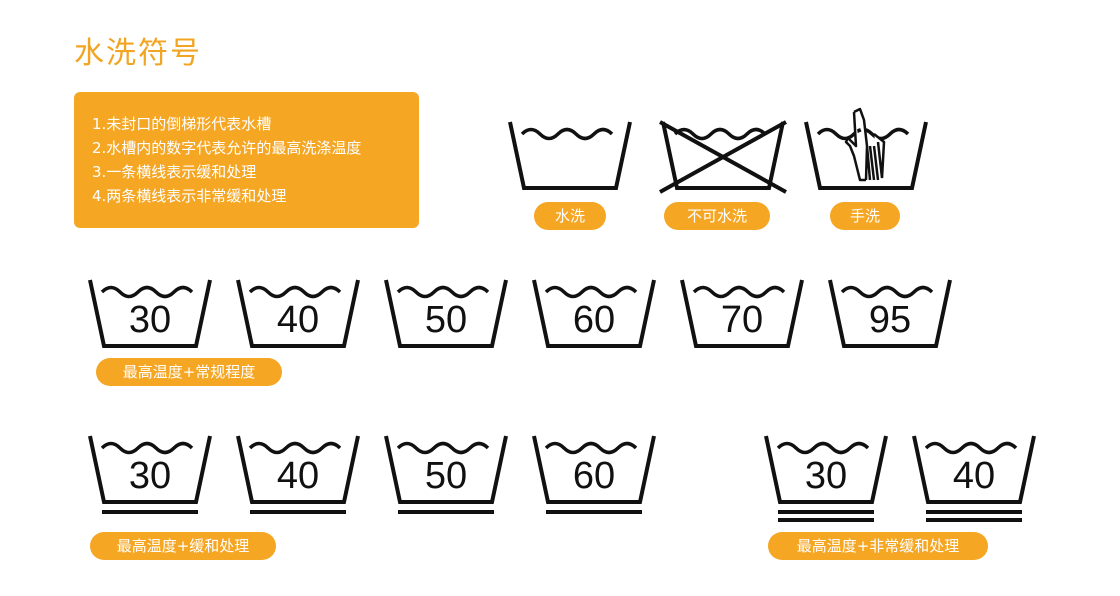 This screenshot has width=1120, height=596. What do you see at coordinates (570, 155) in the screenshot?
I see `washtub-icon` at bounding box center [570, 155].